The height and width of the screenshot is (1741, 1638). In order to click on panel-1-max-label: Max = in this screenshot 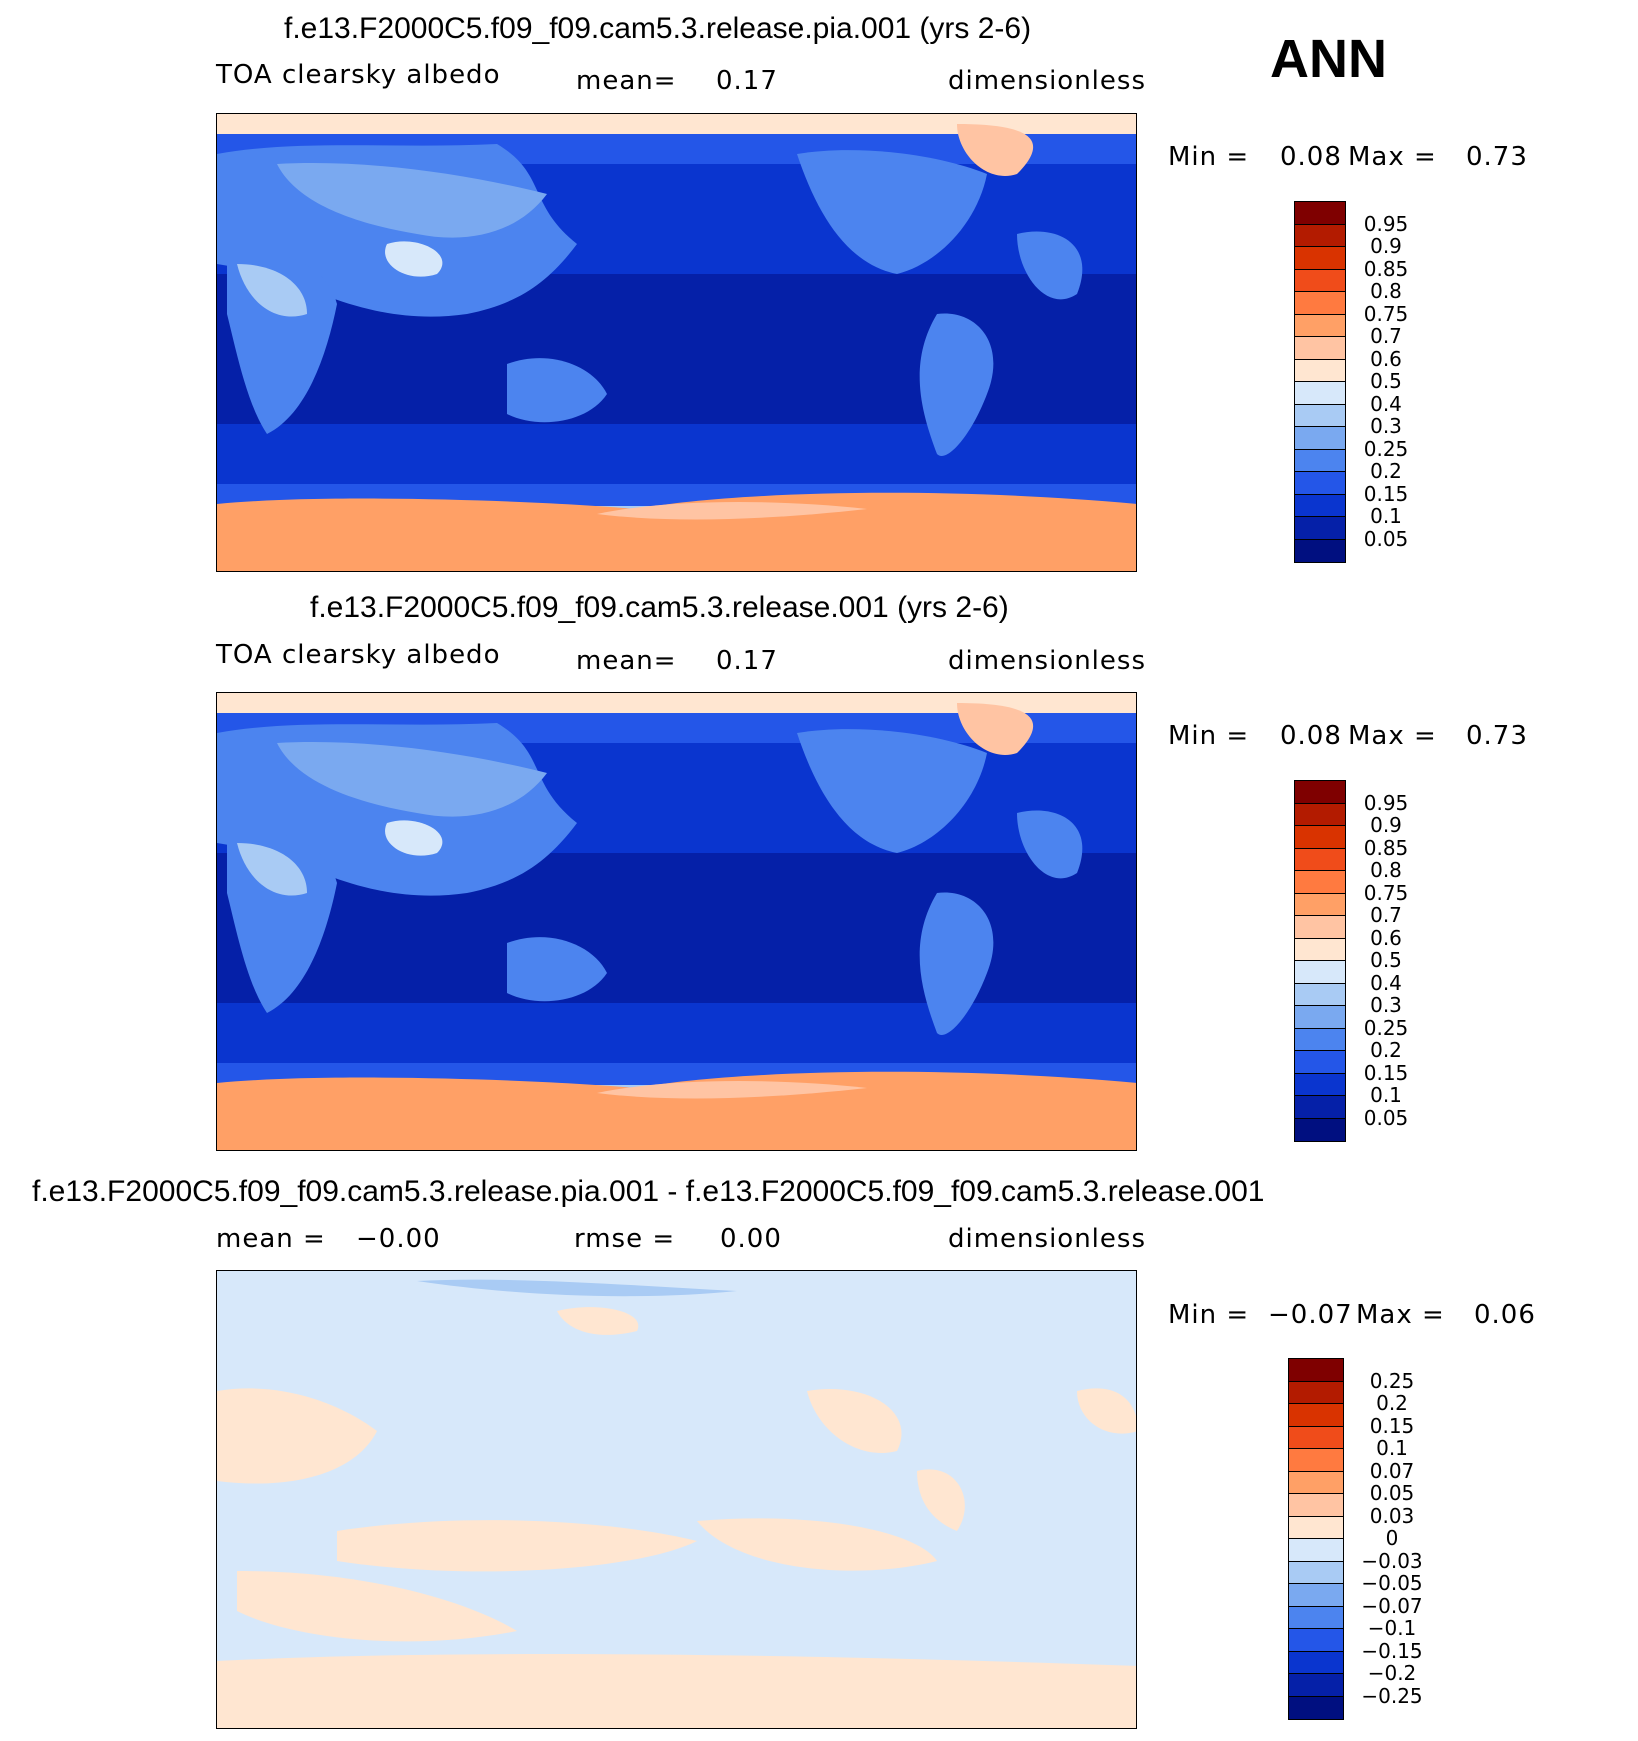, I will do `click(1392, 157)`.